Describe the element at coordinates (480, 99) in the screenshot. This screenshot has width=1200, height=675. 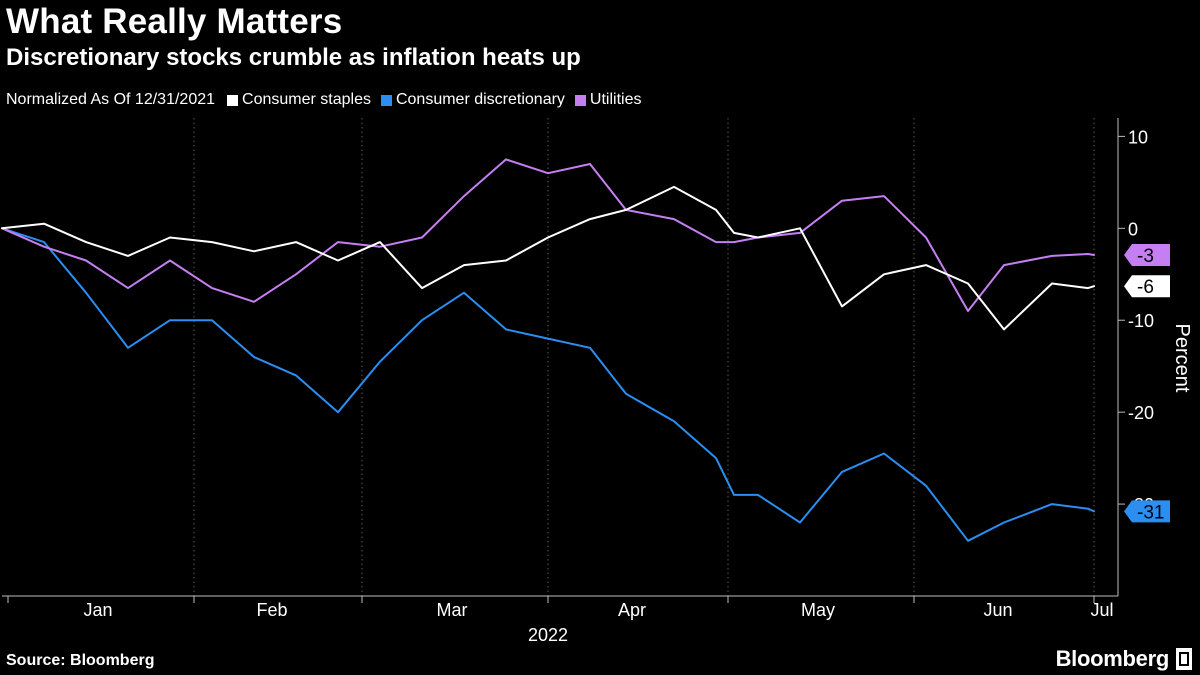
I see `legend-label-consumer-discretionary: Consumer discretionary` at that location.